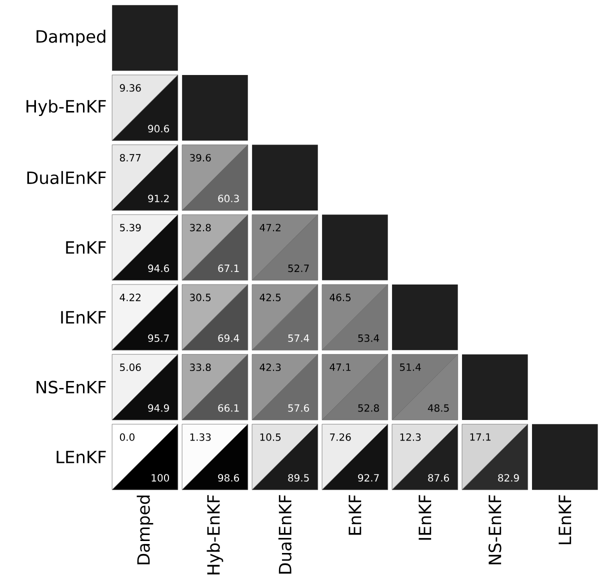 The width and height of the screenshot is (600, 585). I want to click on annotation: 48.5, so click(438, 408).